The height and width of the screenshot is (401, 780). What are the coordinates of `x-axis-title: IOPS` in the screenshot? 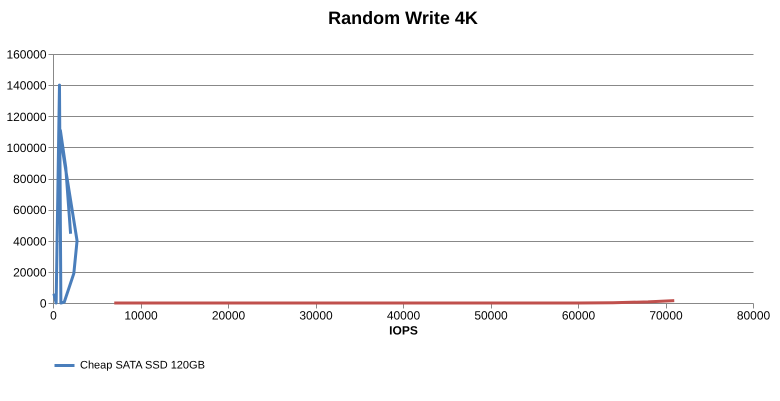 It's located at (403, 331).